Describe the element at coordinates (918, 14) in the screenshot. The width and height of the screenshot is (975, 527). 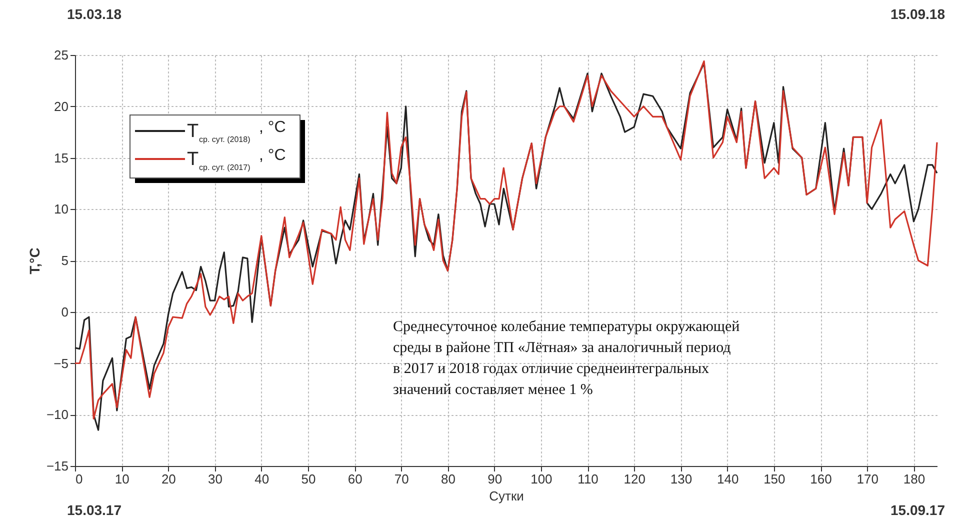
I see `text: 15.09.18` at that location.